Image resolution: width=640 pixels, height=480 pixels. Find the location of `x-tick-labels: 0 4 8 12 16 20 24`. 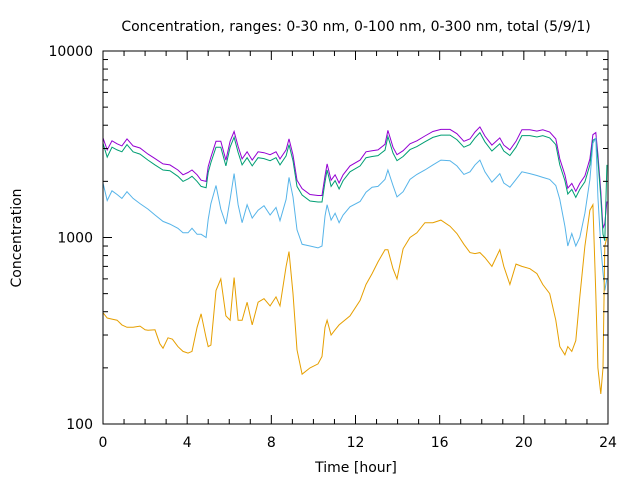

x-tick-labels: 0 4 8 12 16 20 24 is located at coordinates (358, 443).